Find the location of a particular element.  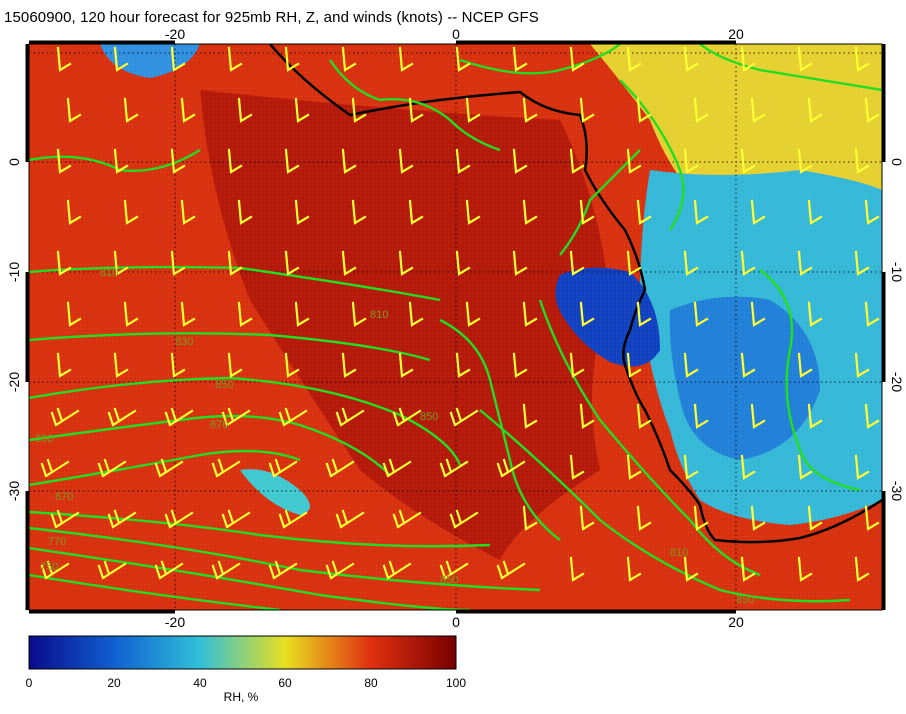

colorbar-tick-label: 80 is located at coordinates (371, 683).